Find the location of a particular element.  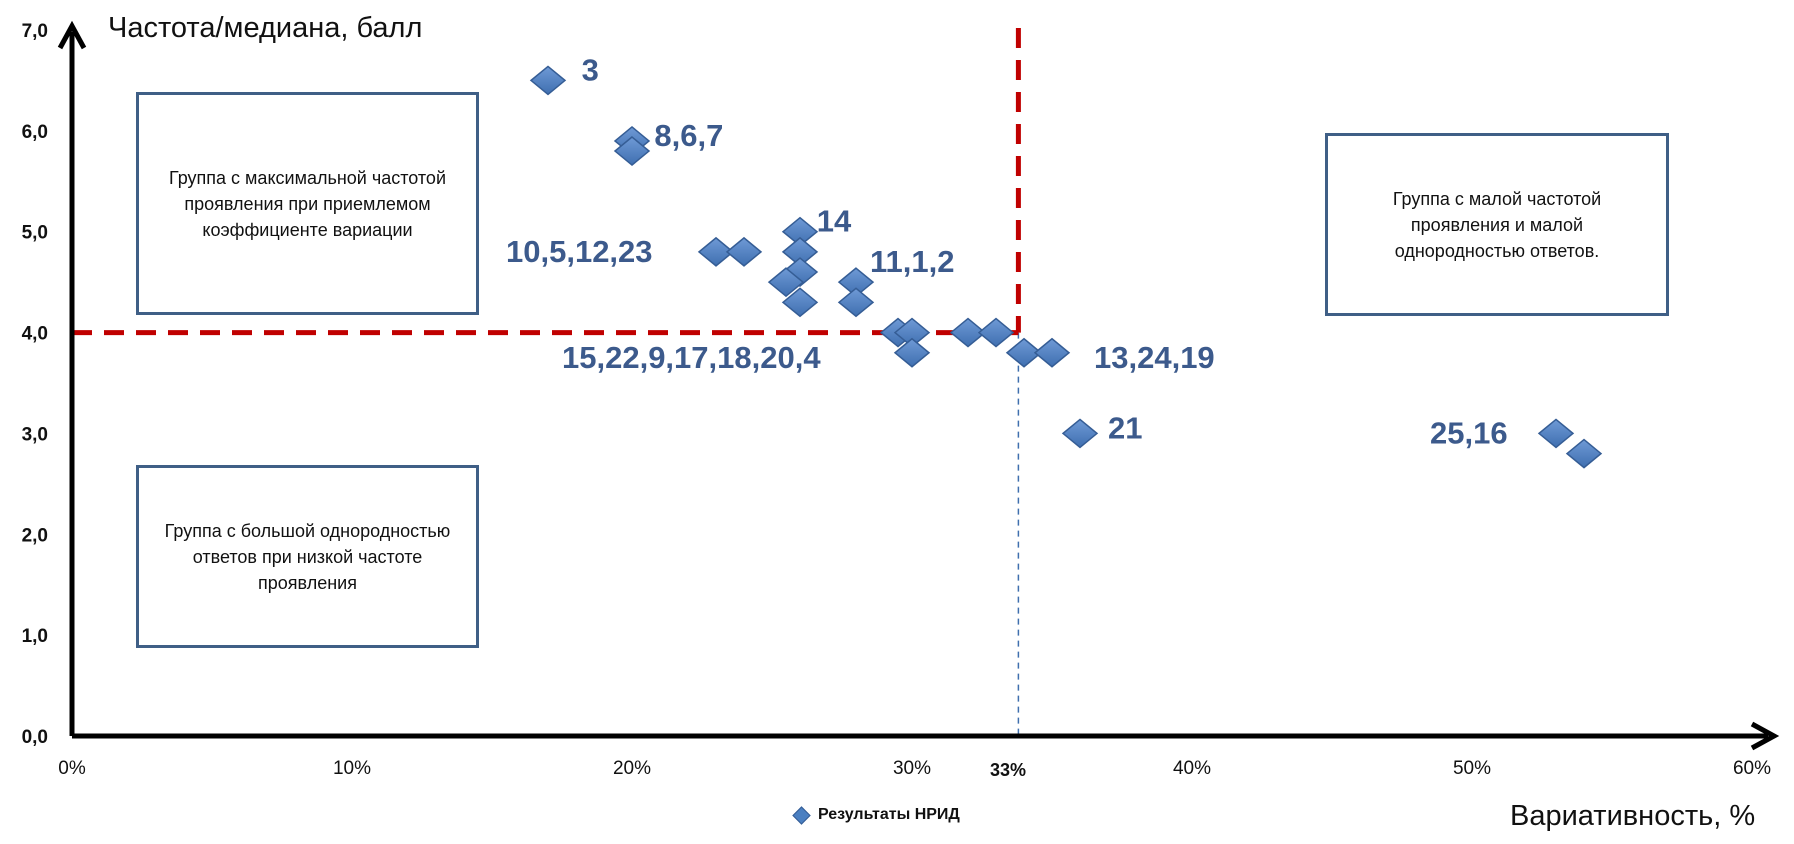

y-tick-label: 6,0 is located at coordinates (35, 132).